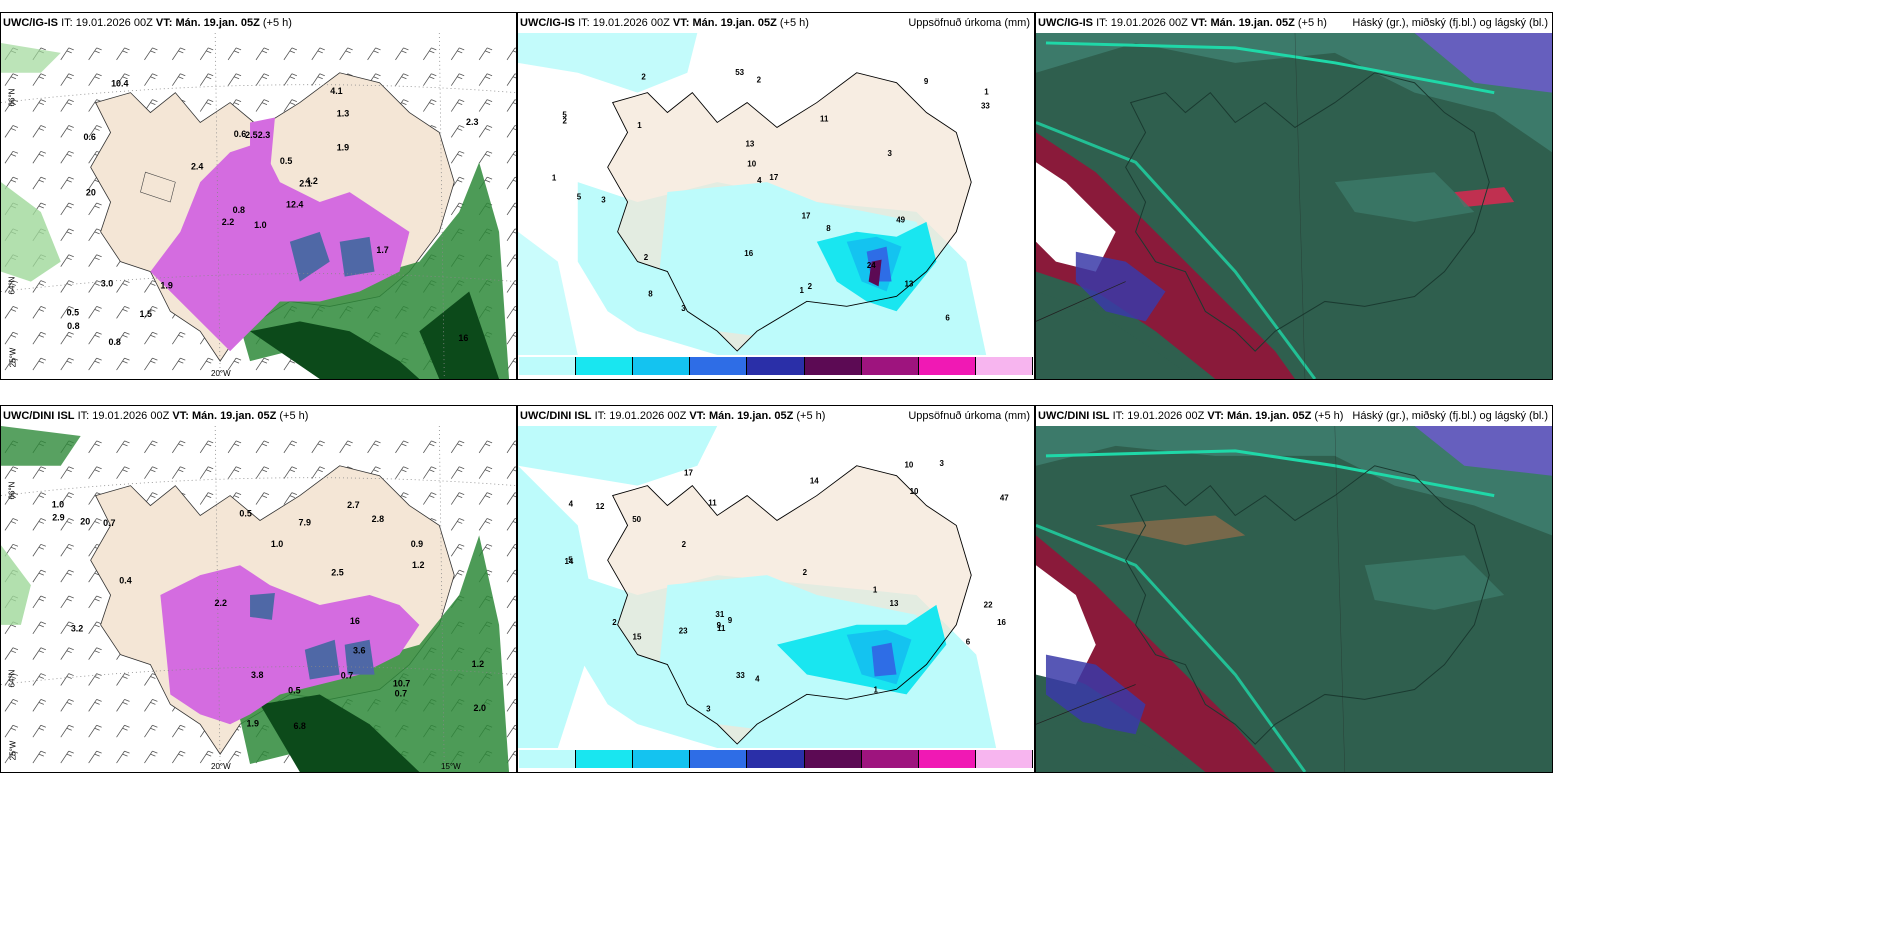  Describe the element at coordinates (359, 650) in the screenshot. I see `map-value-label: 3.6` at that location.